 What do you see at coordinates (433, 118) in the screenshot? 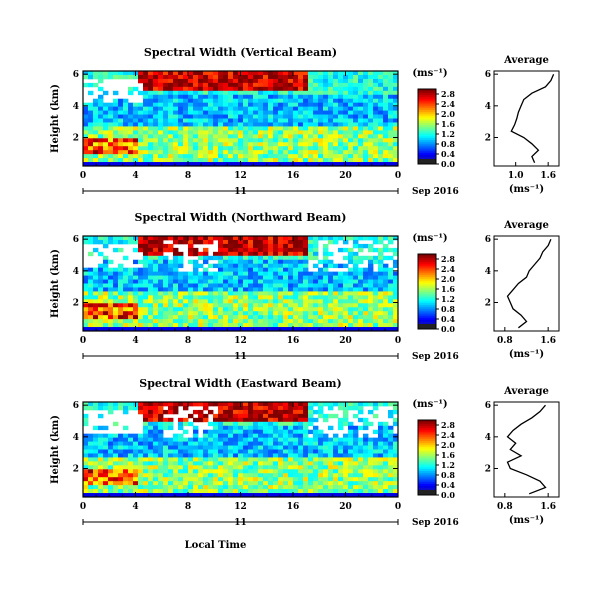
I see `colorbar: 0.00.40.81.21.62.02.42.8(ms⁻¹)` at bounding box center [433, 118].